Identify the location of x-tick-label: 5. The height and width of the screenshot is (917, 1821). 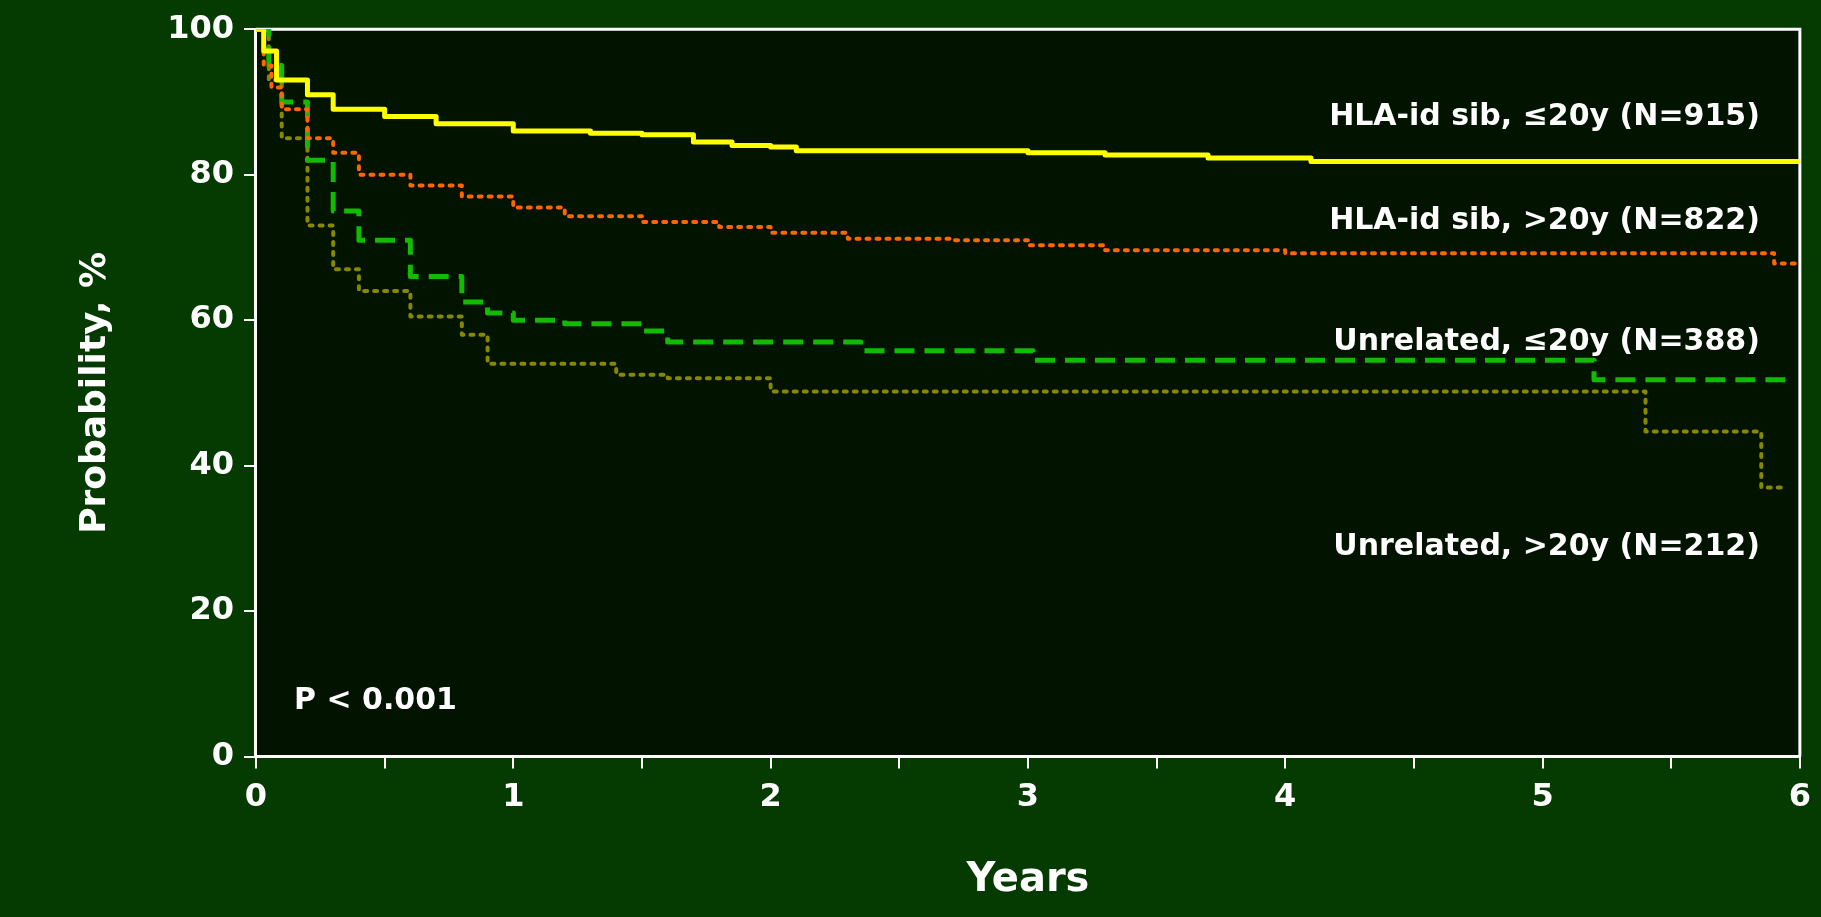
(1542, 795).